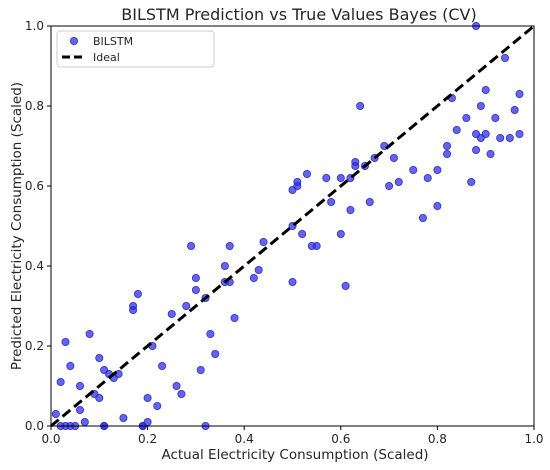 The image size is (550, 470). What do you see at coordinates (34, 26) in the screenshot?
I see `y-tick-label: 1.0` at bounding box center [34, 26].